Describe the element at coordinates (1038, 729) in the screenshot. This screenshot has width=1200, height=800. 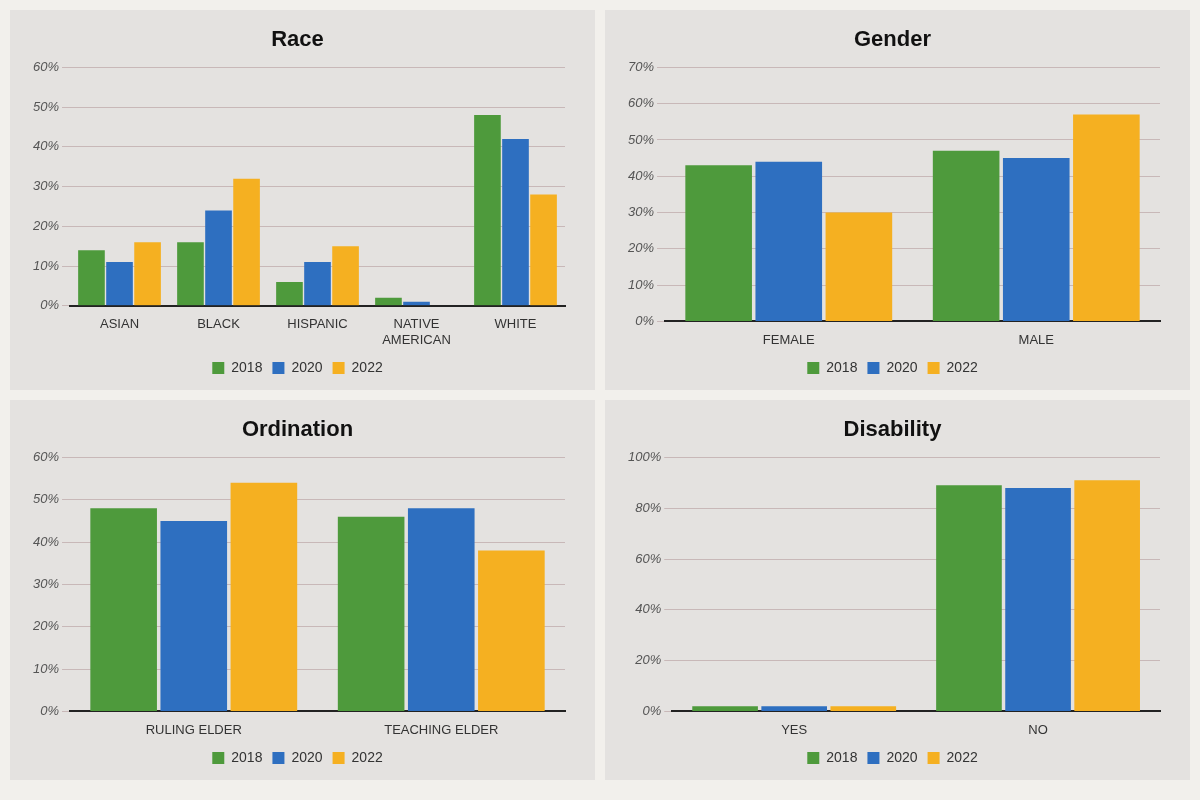
I see `x-tick-label: NO` at that location.